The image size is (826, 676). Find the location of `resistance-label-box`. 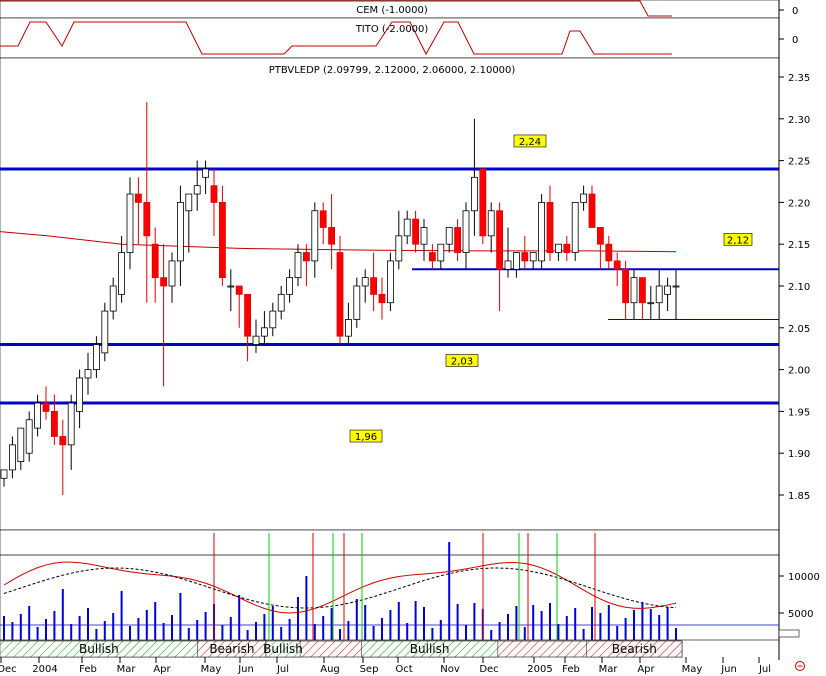

resistance-label-box is located at coordinates (738, 239).